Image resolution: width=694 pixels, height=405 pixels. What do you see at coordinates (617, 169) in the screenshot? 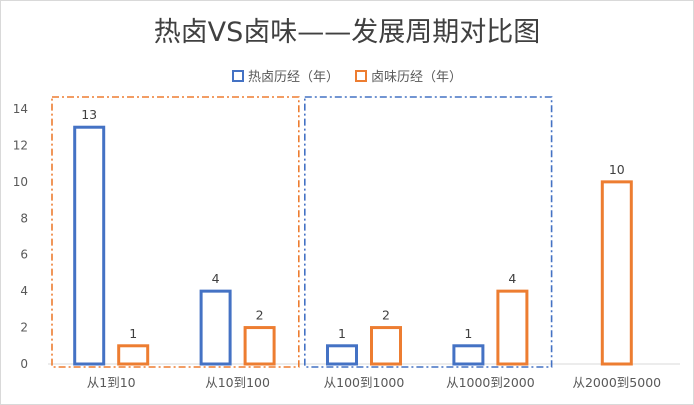
I see `bar-data-label: 10` at bounding box center [617, 169].